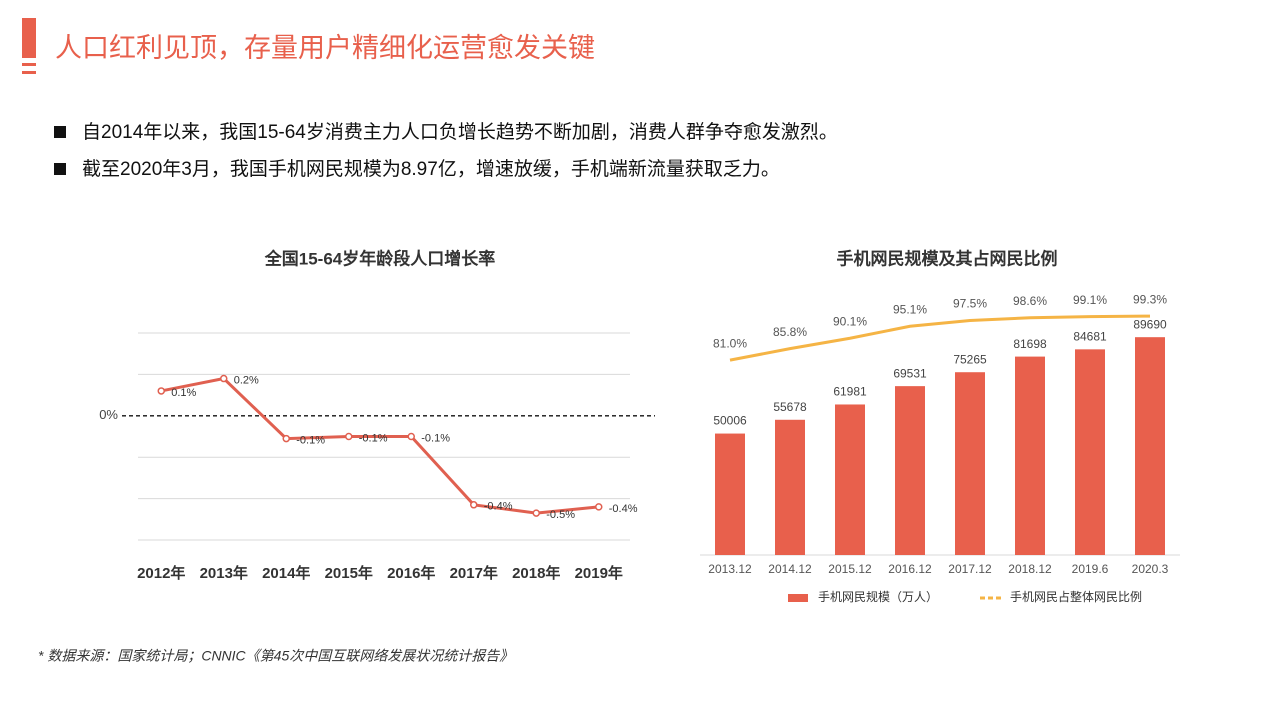 The height and width of the screenshot is (719, 1279). Describe the element at coordinates (970, 359) in the screenshot. I see `value-label: 75265` at that location.